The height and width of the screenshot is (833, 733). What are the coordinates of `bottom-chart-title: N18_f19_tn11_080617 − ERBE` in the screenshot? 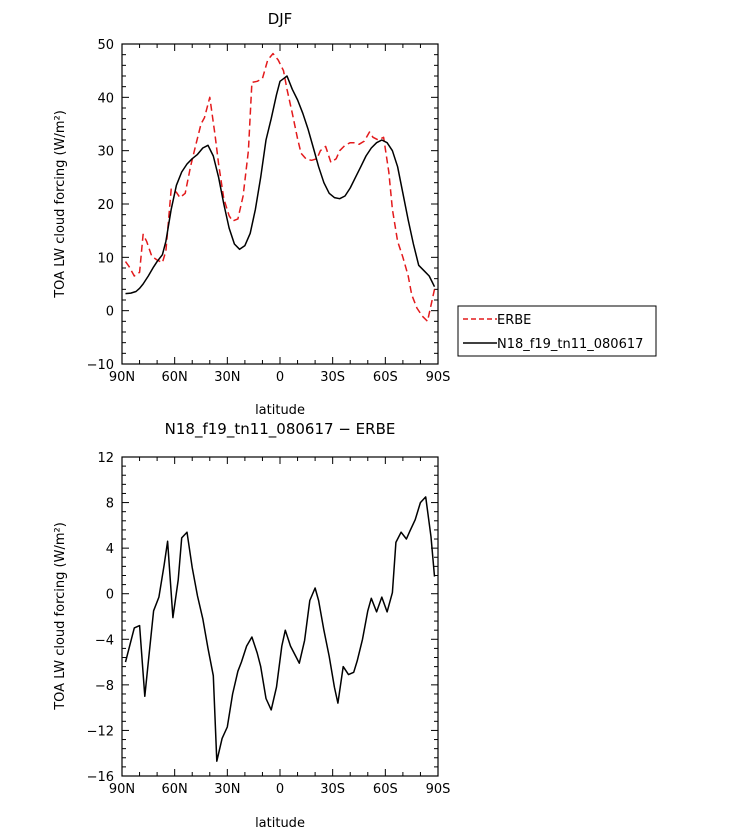 It's located at (280, 429).